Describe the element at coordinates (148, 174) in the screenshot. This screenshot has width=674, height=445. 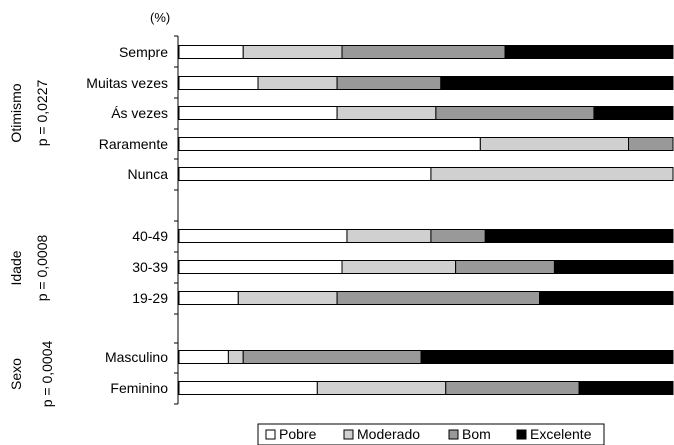
I see `category-label: Nunca` at that location.